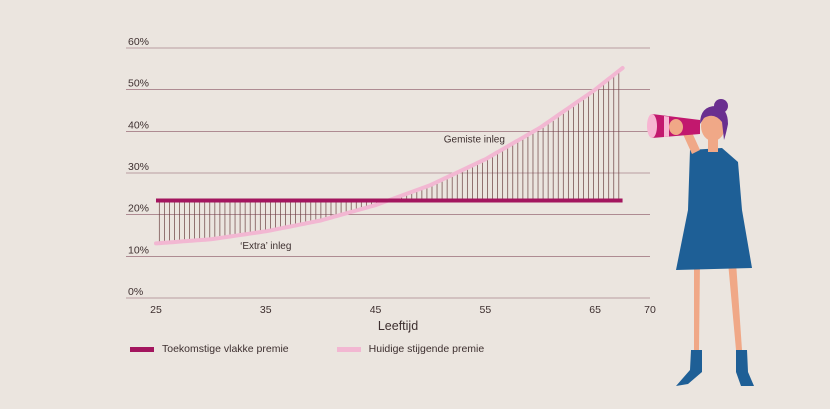  I want to click on right-leg, so click(735, 306).